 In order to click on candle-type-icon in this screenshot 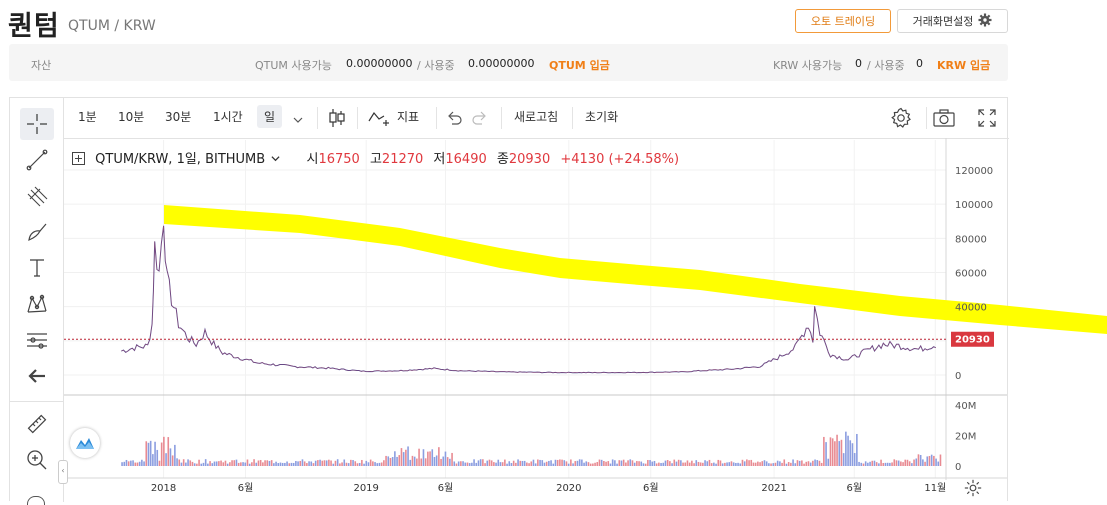, I will do `click(337, 120)`.